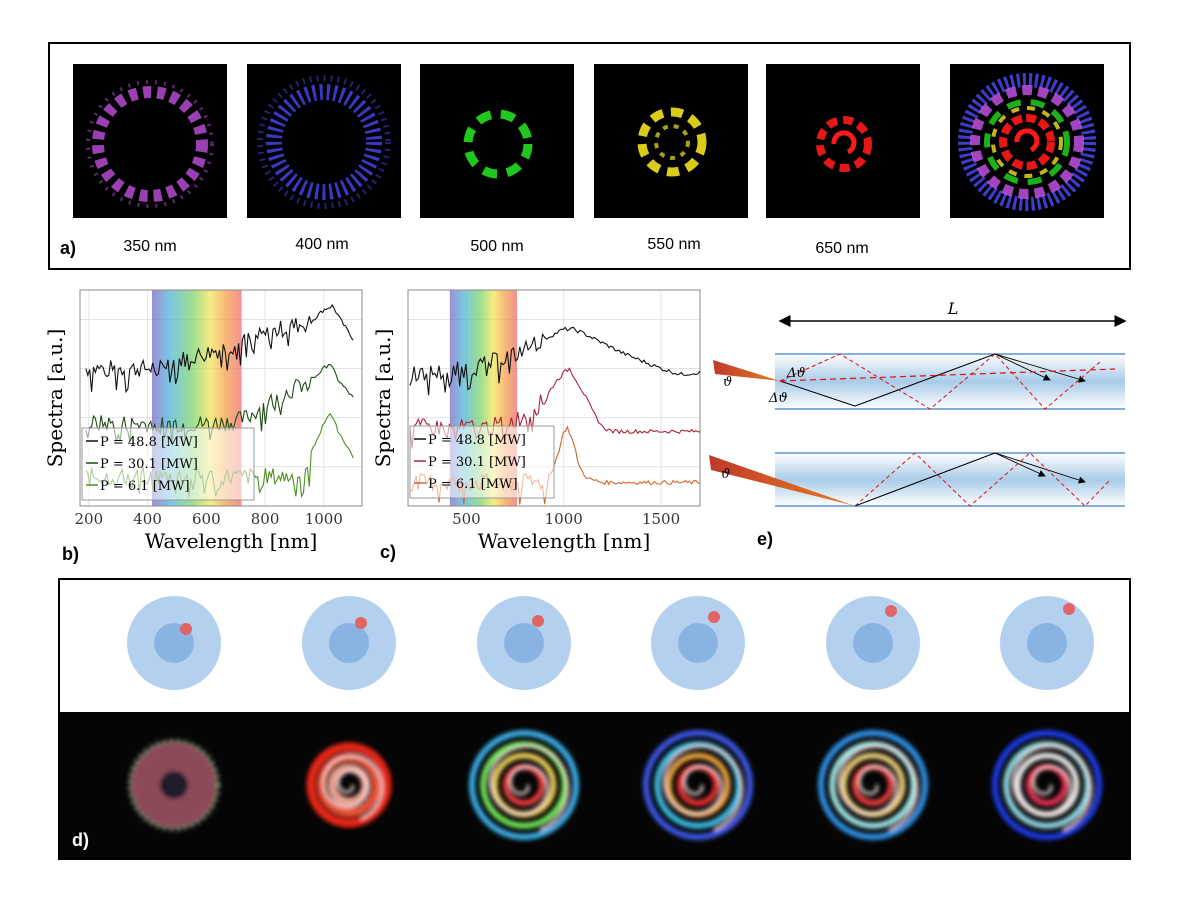 The width and height of the screenshot is (1177, 901). Describe the element at coordinates (950, 479) in the screenshot. I see `lower-fiber` at that location.